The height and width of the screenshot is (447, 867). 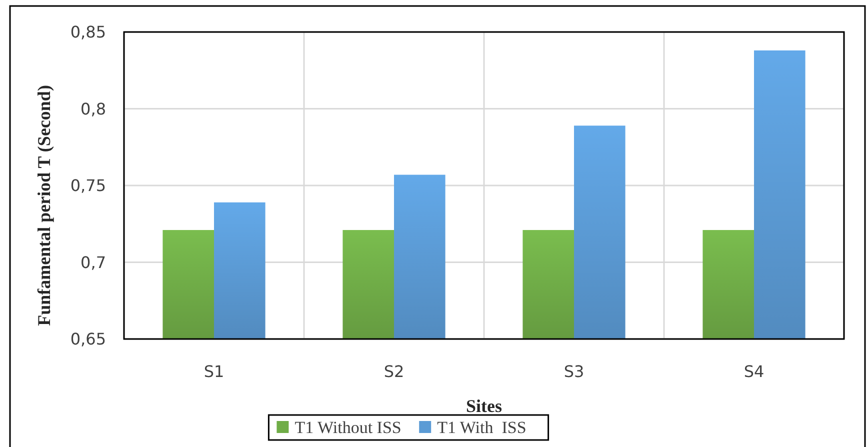 I want to click on y-axis-title: Funfamental period T (Second), so click(x=44, y=205).